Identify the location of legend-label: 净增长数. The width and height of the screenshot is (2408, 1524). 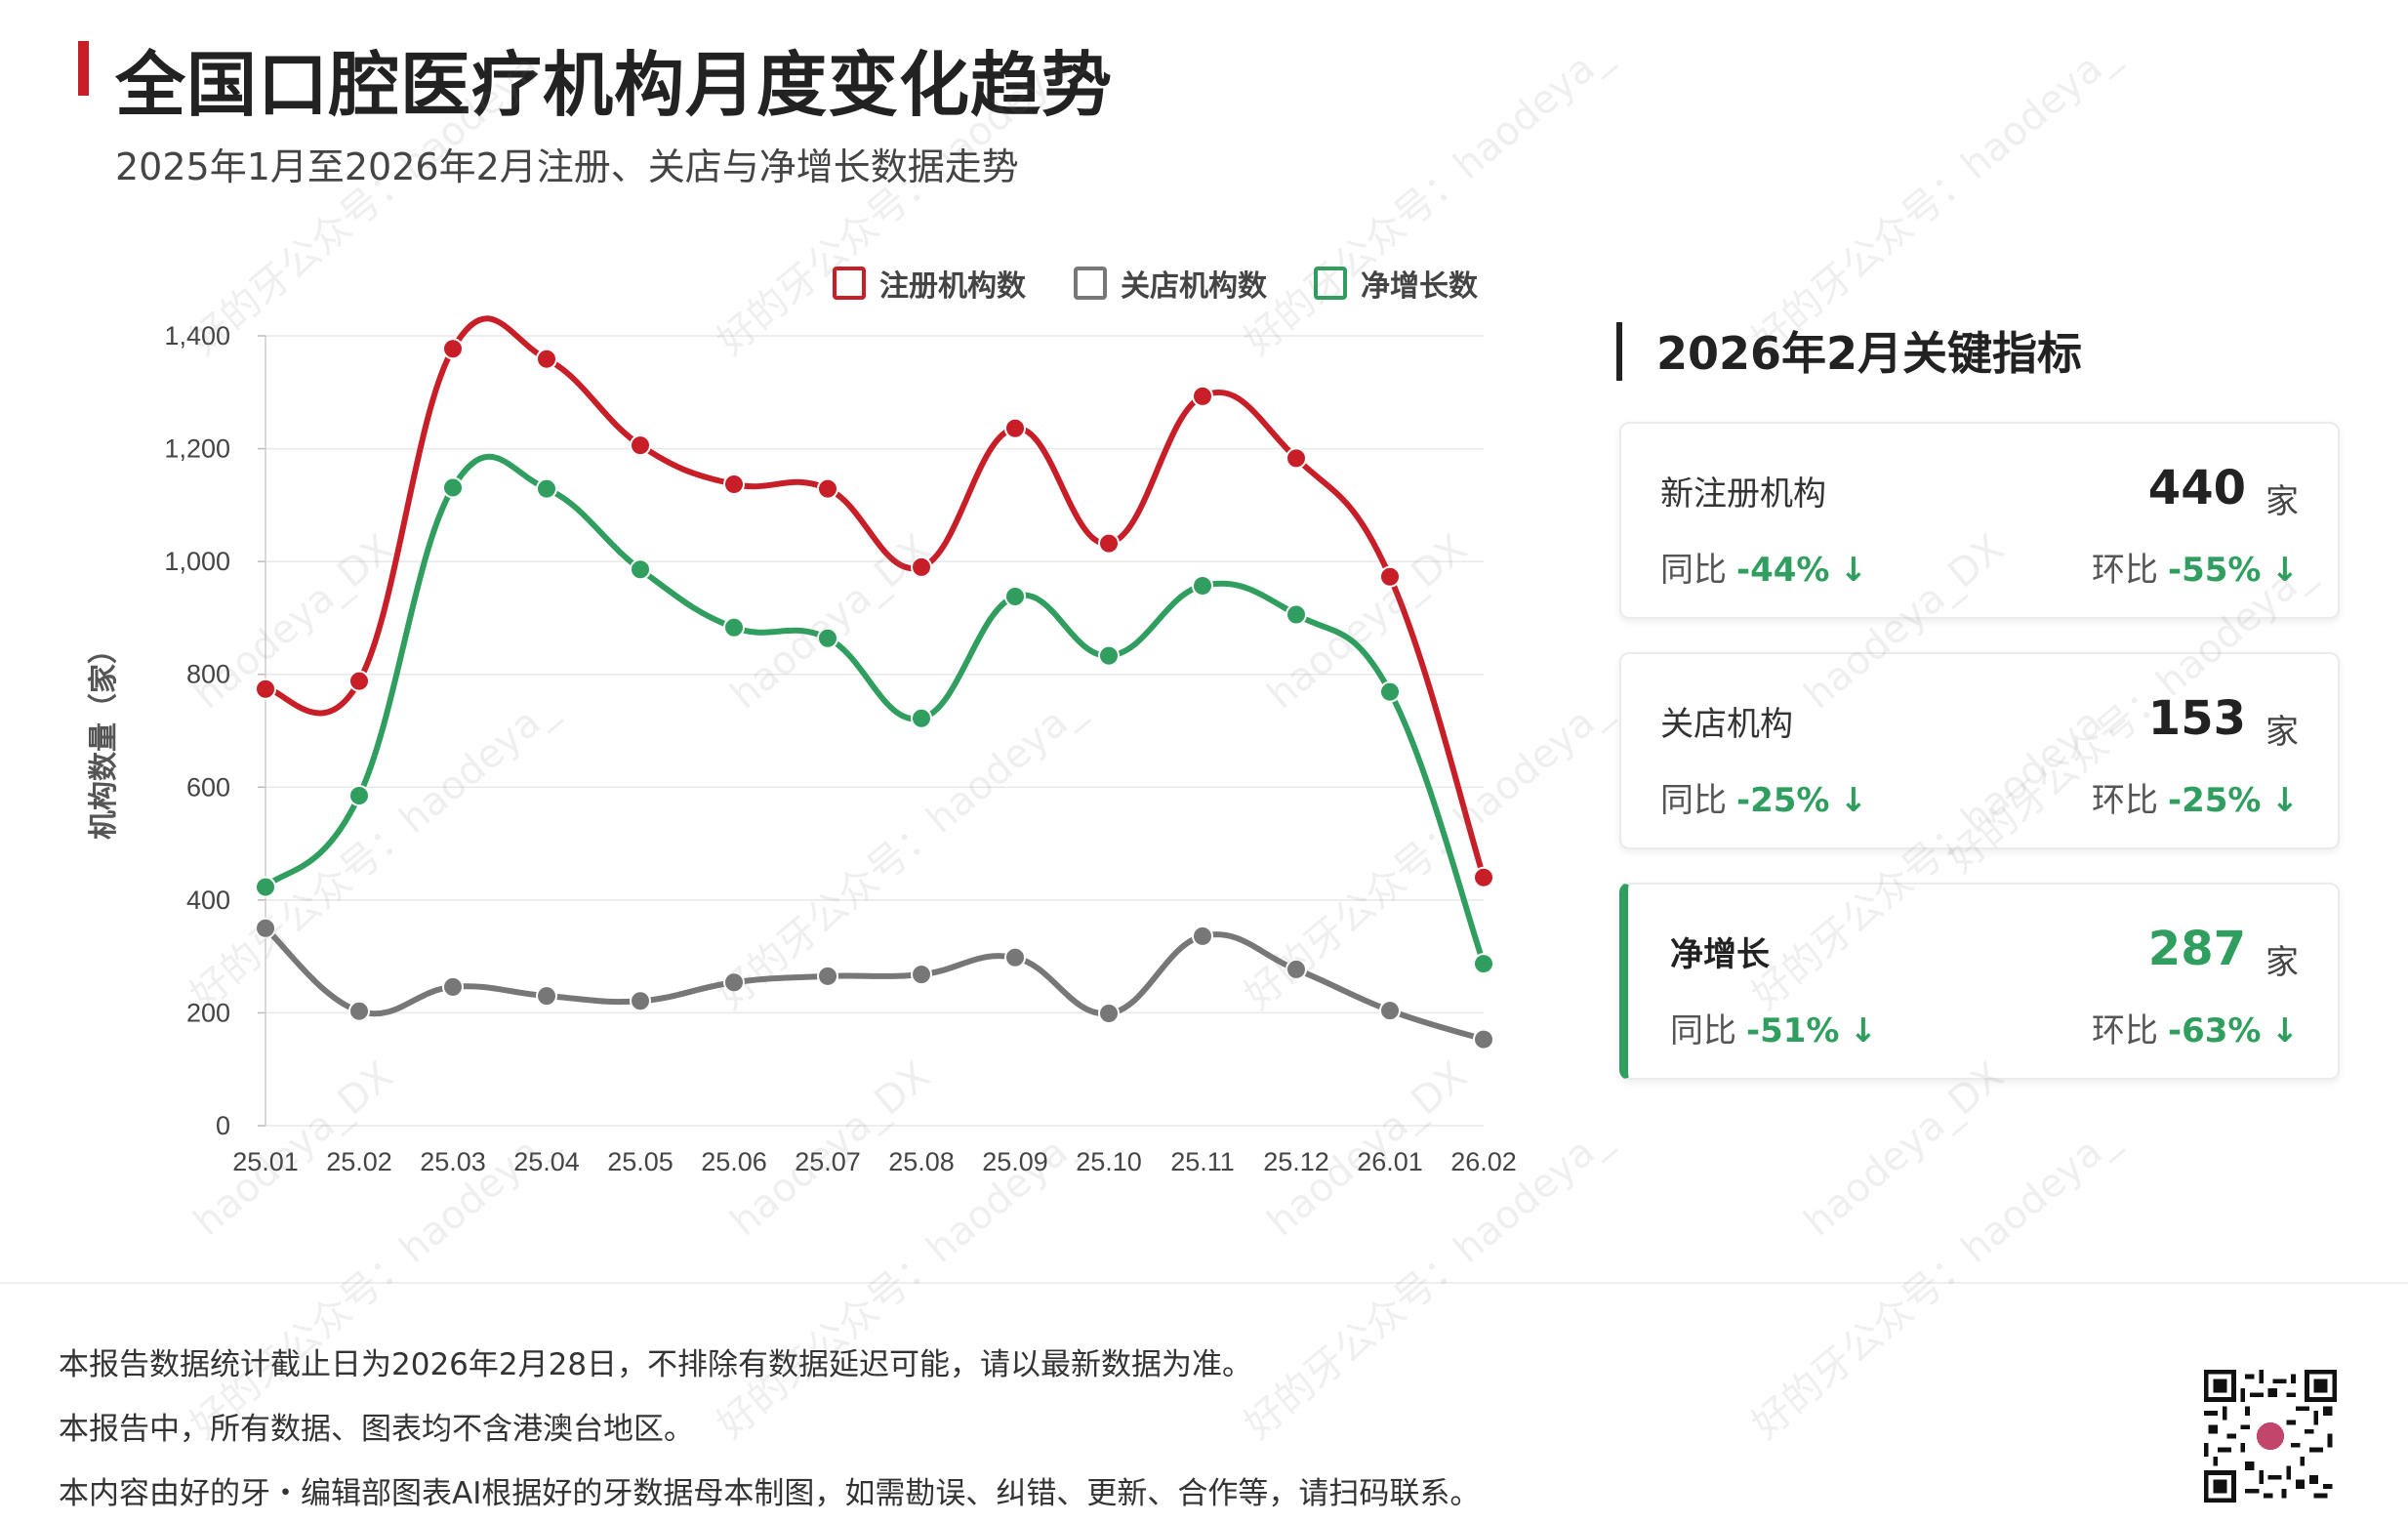
(1420, 286).